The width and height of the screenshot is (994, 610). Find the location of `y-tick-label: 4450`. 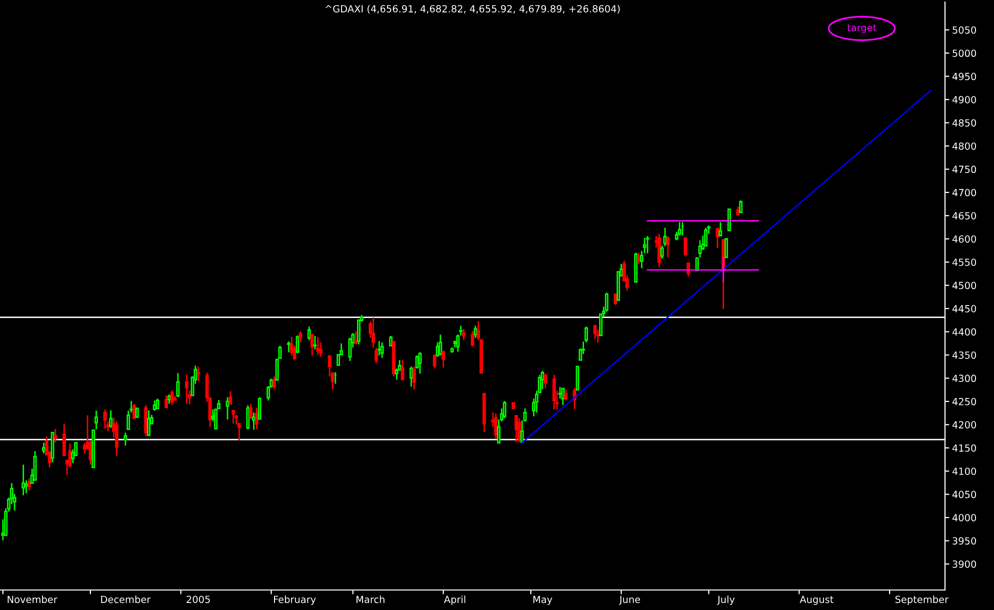

y-tick-label: 4450 is located at coordinates (964, 308).